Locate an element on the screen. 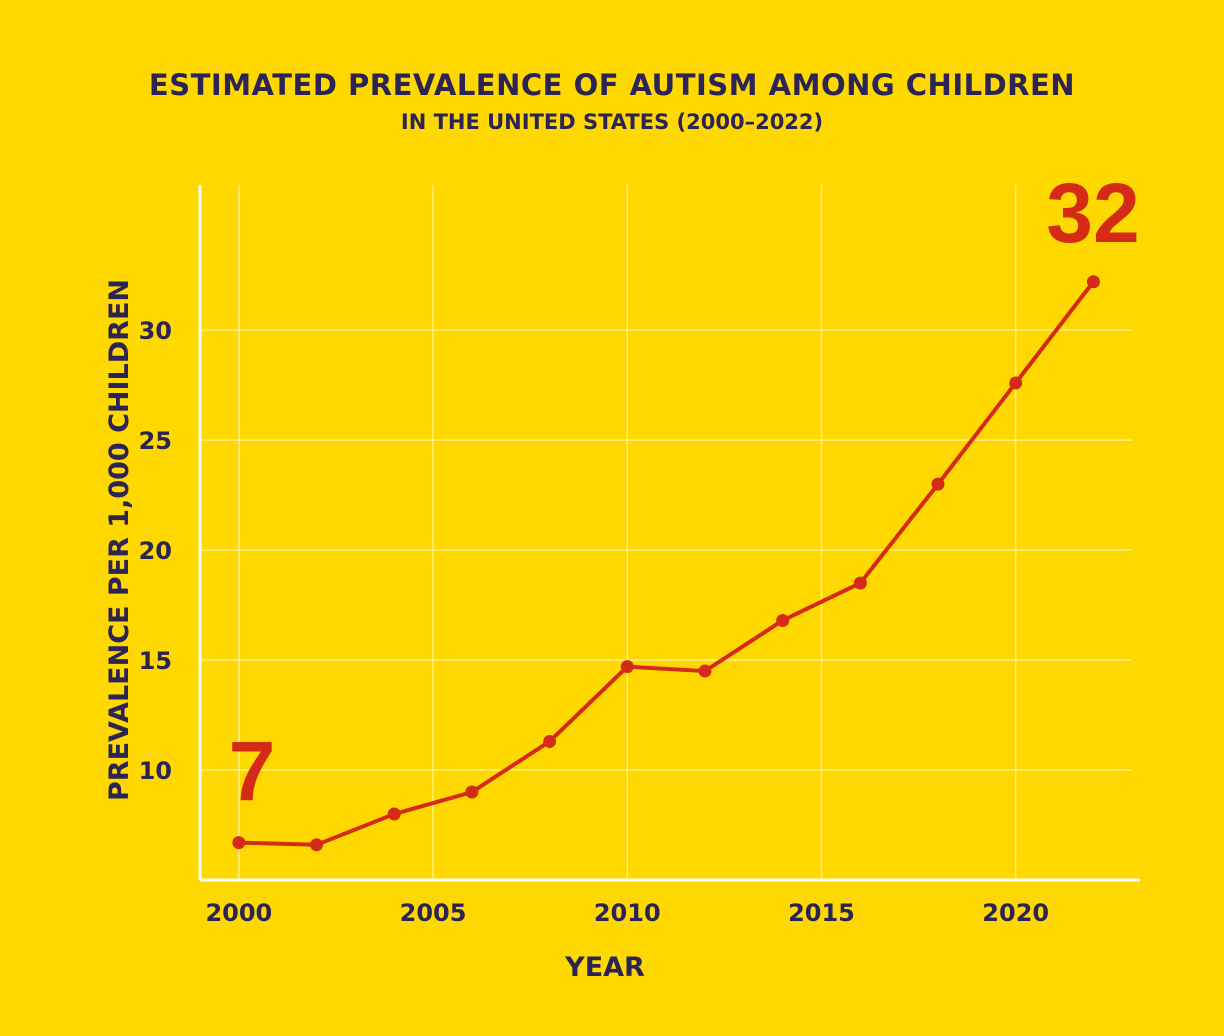 The image size is (1224, 1036). y-axis-label: PREVALENCE PER 1,000 CHILDREN is located at coordinates (119, 540).